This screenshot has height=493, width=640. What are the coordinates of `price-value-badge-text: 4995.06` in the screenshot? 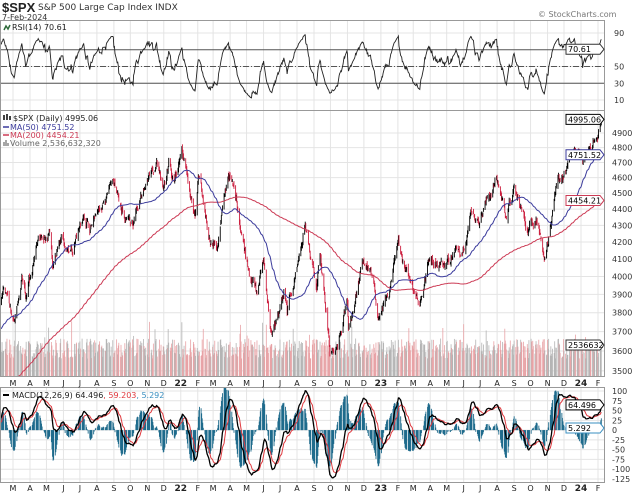 It's located at (584, 119).